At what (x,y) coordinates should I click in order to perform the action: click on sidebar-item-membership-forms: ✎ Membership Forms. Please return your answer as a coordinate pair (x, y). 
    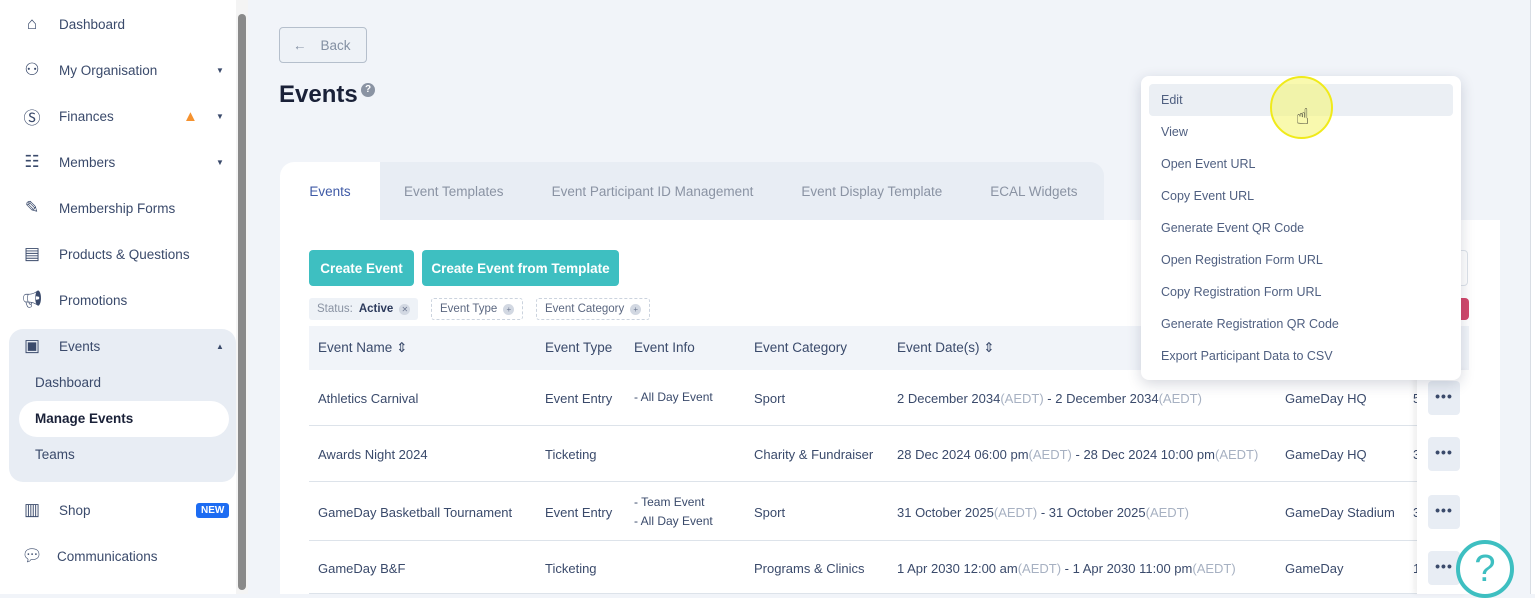
    Looking at the image, I should click on (118, 208).